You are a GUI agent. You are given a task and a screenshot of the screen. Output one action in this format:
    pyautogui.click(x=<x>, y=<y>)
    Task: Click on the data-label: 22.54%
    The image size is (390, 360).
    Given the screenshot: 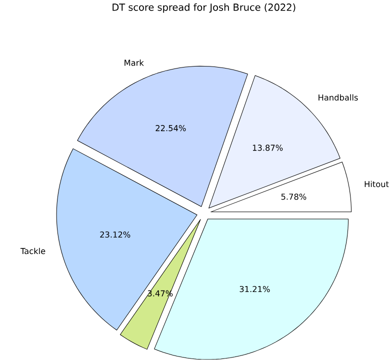 What is the action you would take?
    pyautogui.click(x=171, y=128)
    